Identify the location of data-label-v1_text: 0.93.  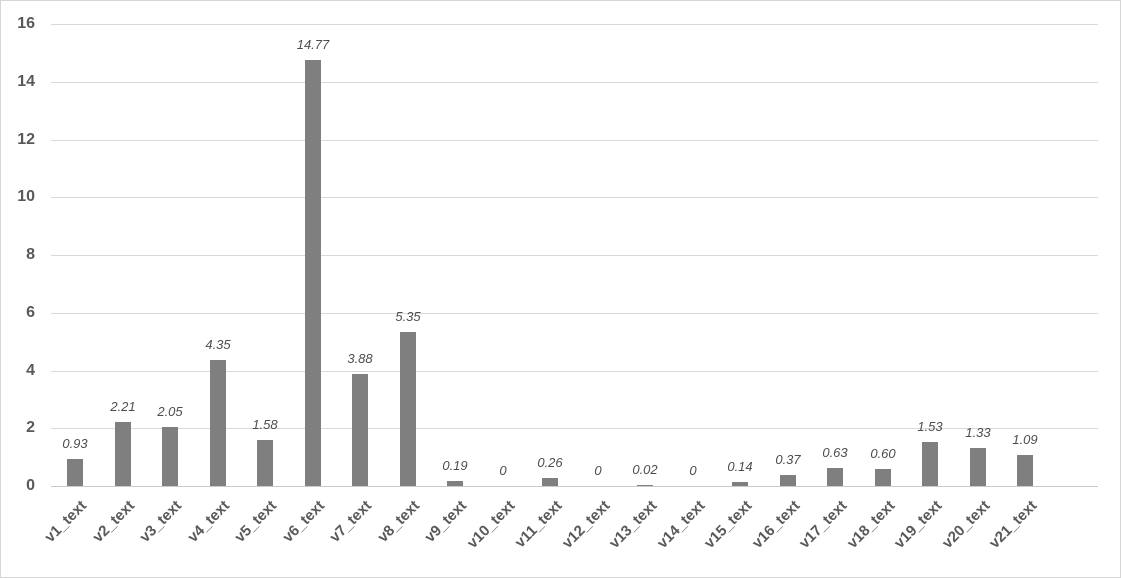
(75, 443).